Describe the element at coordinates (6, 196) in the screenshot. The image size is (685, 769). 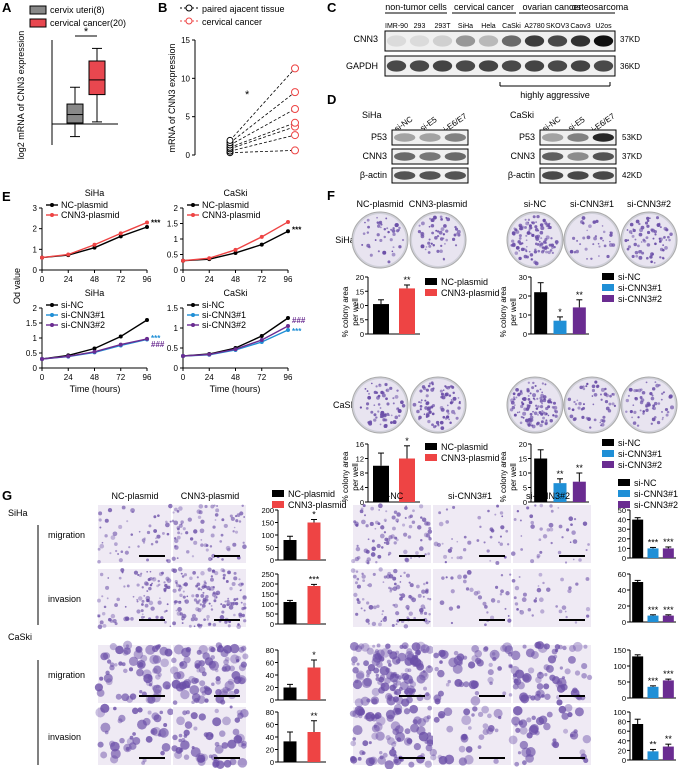
I see `panel-letter-E: E` at that location.